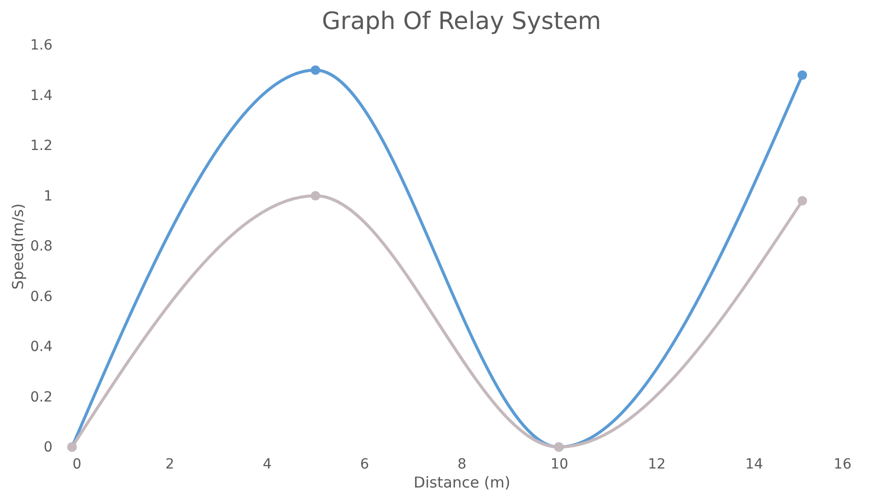 The width and height of the screenshot is (871, 500). Describe the element at coordinates (41, 397) in the screenshot. I see `y-tick-label: 0.2` at that location.